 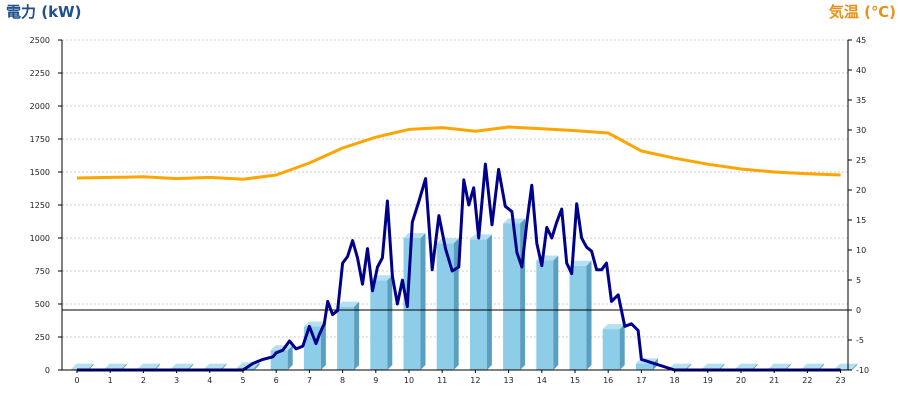 I want to click on x-tick-label: 12, so click(x=475, y=380).